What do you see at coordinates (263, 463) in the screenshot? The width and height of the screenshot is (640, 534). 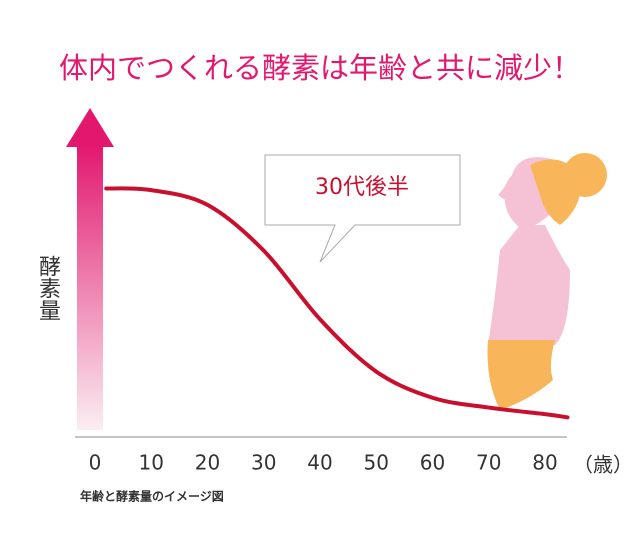 I see `x-tick-label: 30` at bounding box center [263, 463].